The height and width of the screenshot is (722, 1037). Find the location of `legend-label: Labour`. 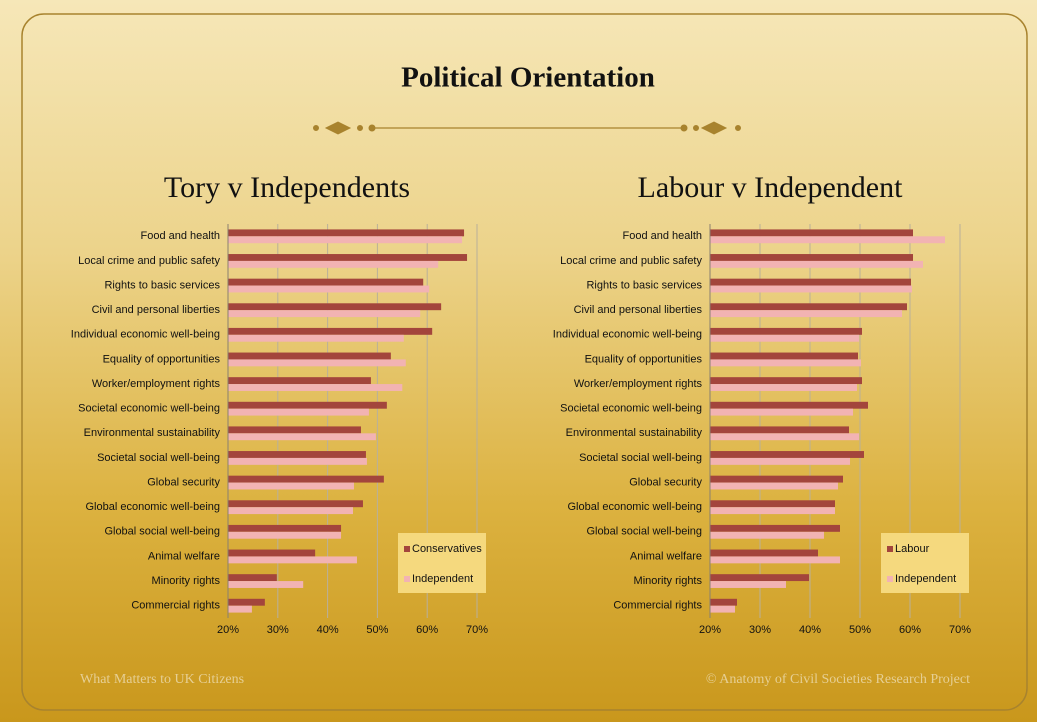

legend-label: Labour is located at coordinates (912, 549).